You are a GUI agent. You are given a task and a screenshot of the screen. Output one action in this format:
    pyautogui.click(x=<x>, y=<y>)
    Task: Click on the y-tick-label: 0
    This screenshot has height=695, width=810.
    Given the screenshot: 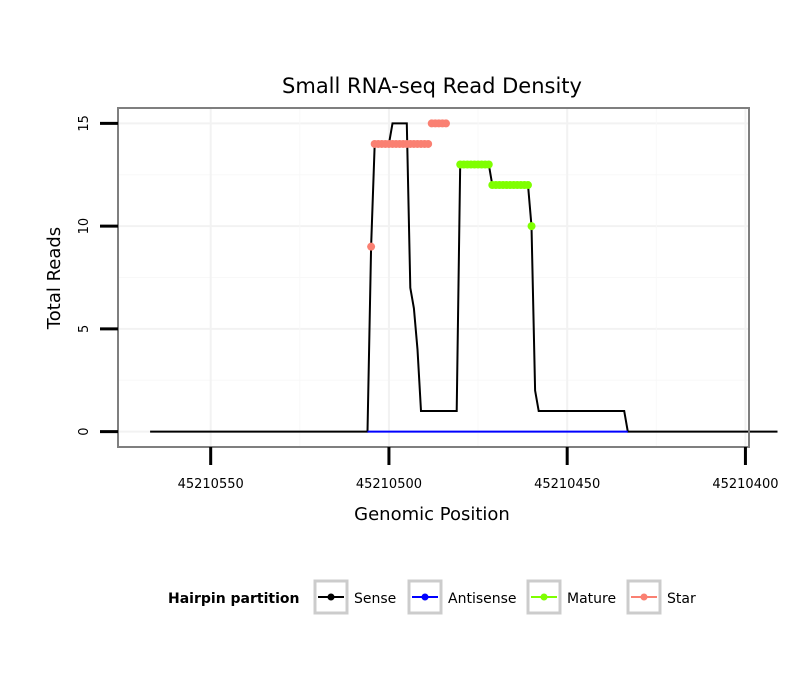 What is the action you would take?
    pyautogui.click(x=84, y=431)
    